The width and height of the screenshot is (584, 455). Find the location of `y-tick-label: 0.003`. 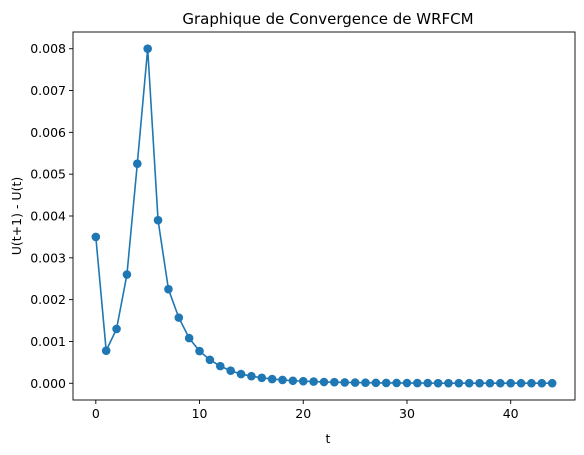

y-tick-label: 0.003 is located at coordinates (48, 257).